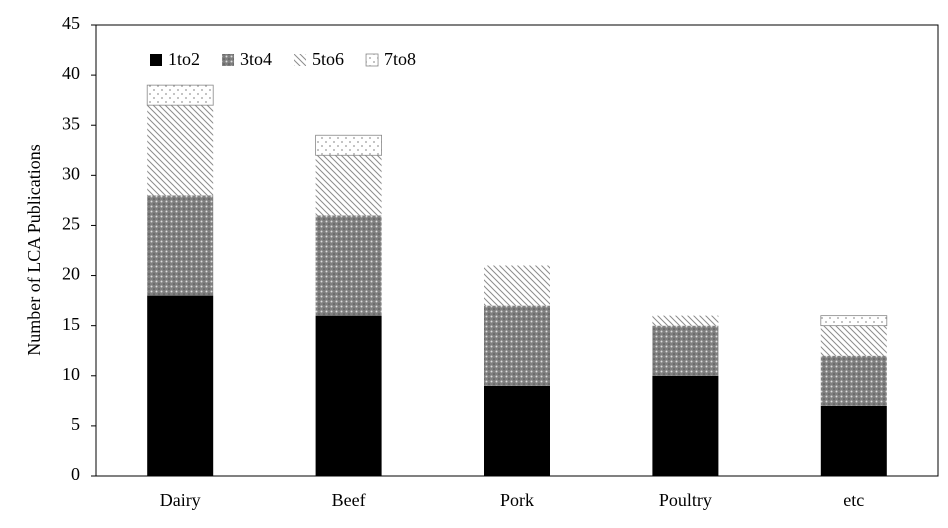 The height and width of the screenshot is (528, 948). Describe the element at coordinates (853, 500) in the screenshot. I see `x-tick-label: etc` at that location.